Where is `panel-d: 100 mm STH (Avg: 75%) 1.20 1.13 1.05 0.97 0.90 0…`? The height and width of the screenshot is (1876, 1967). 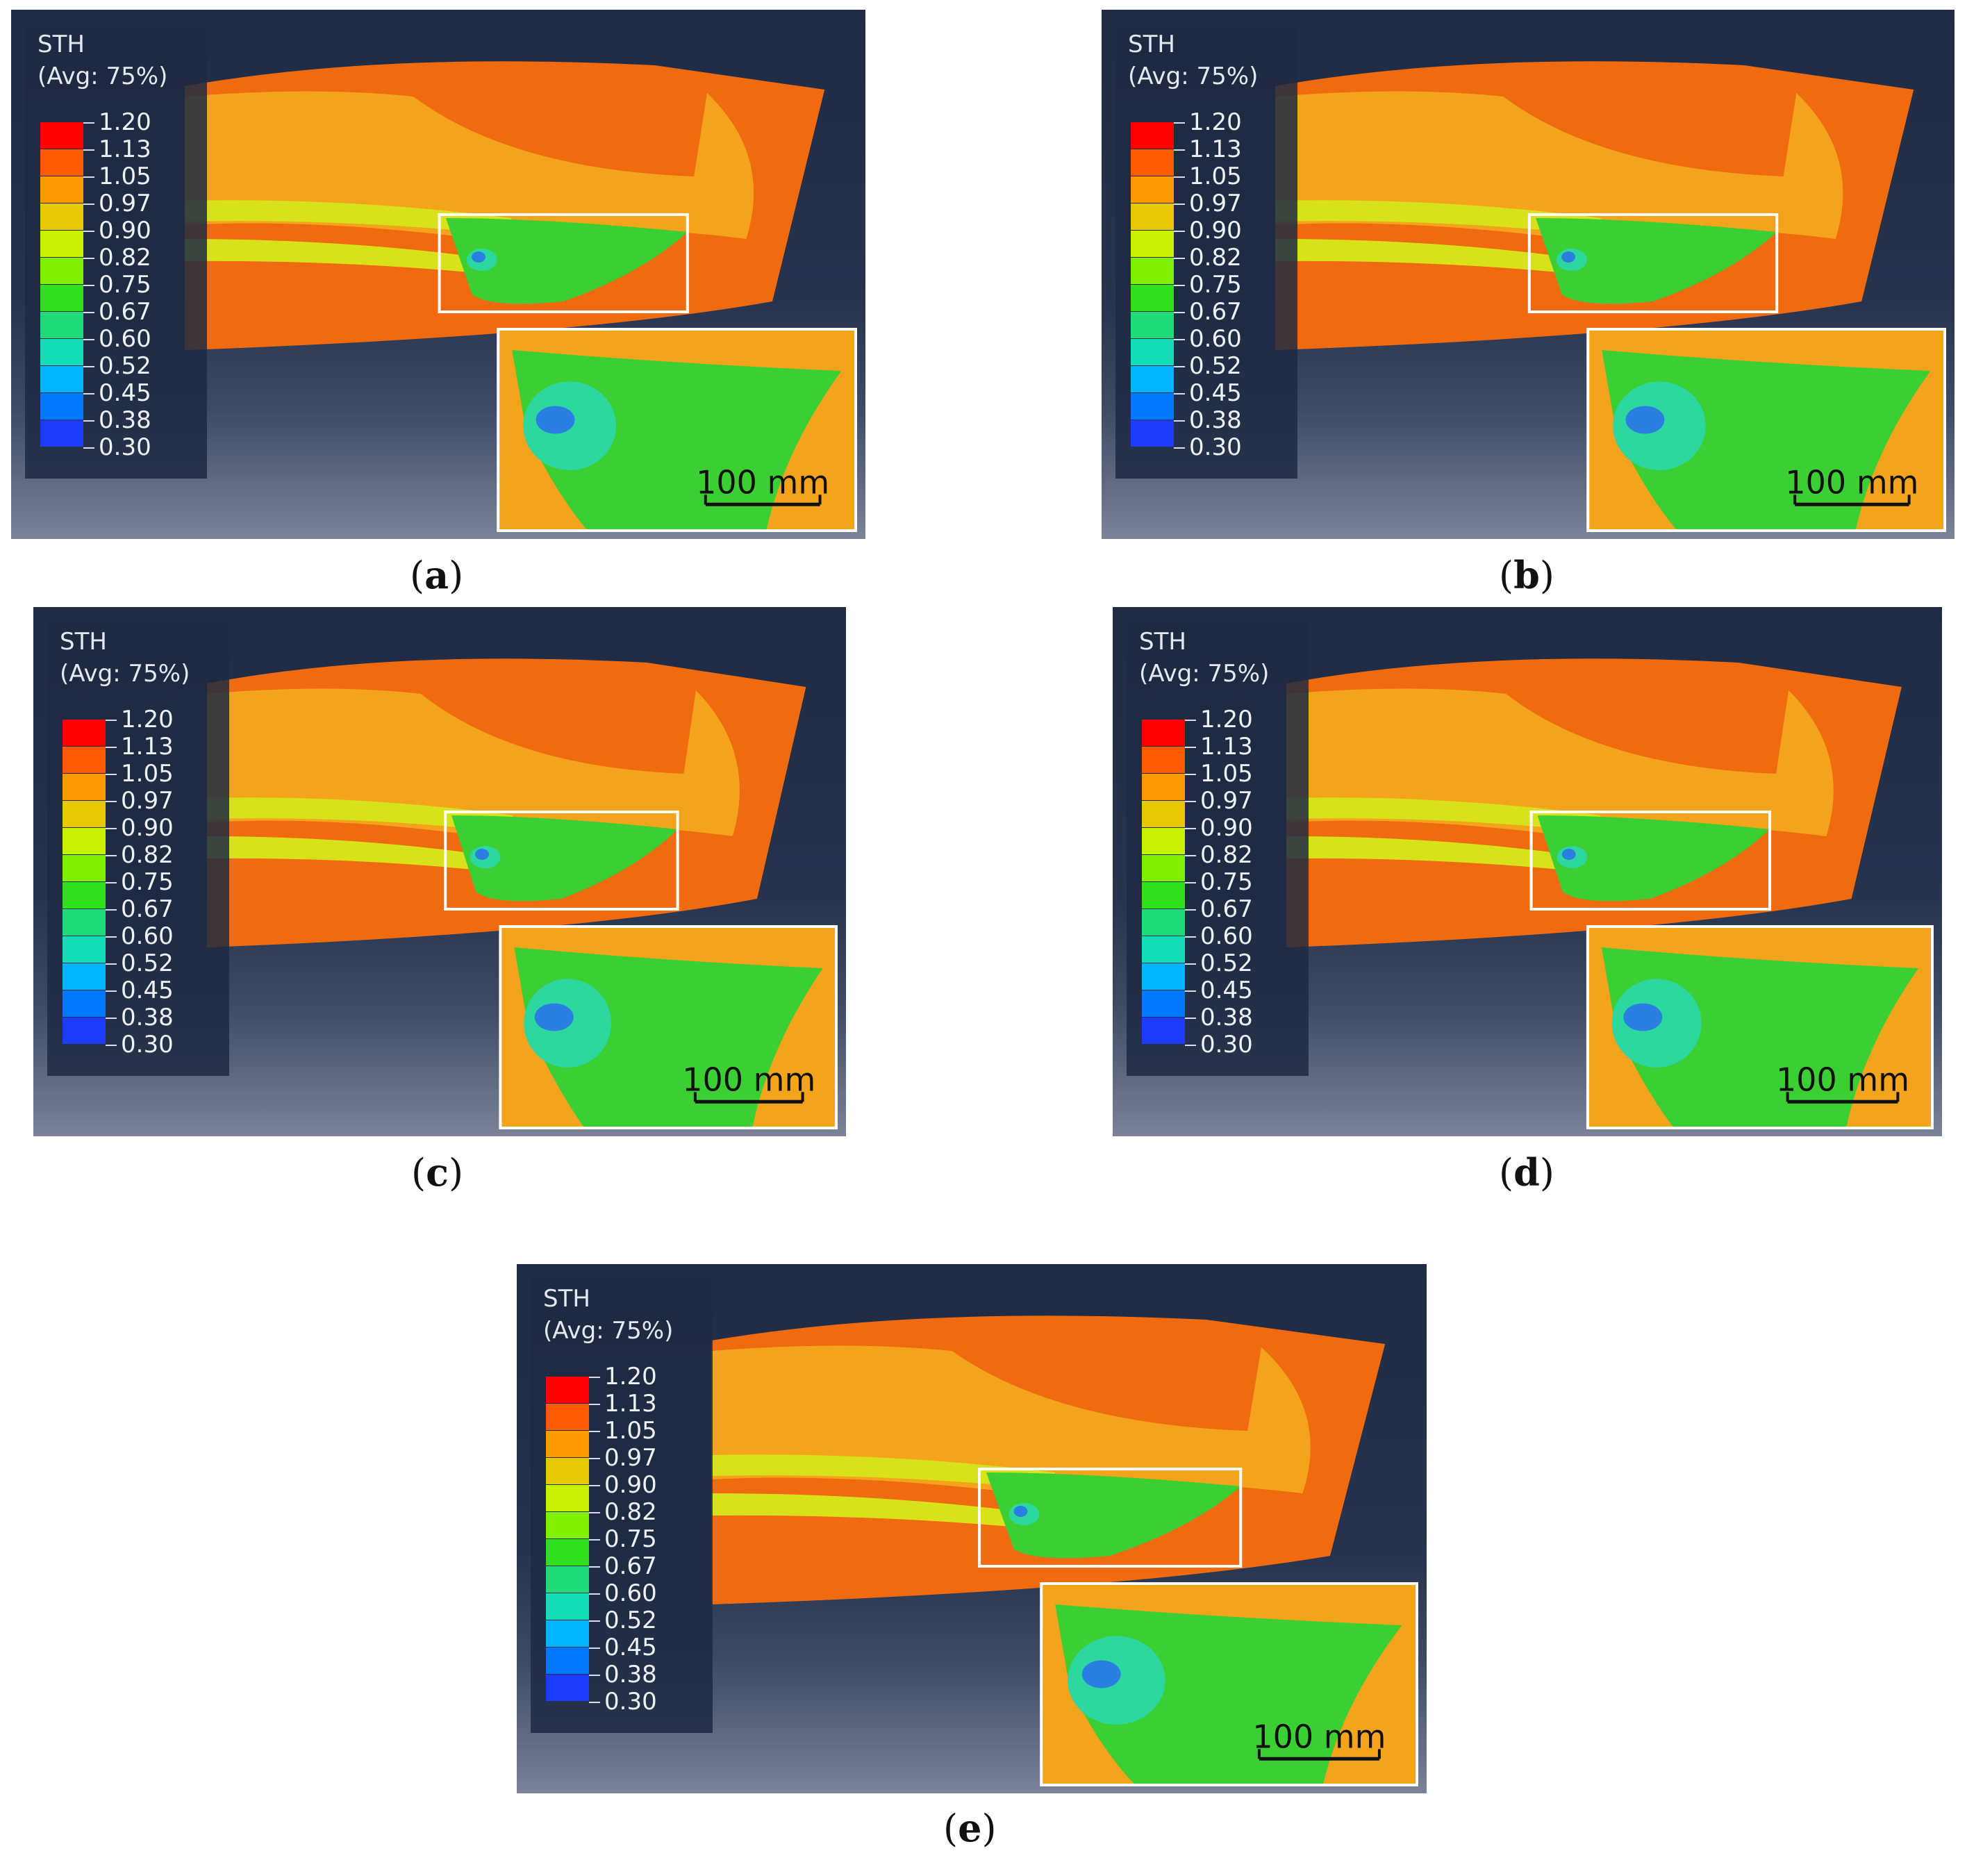
panel-d: 100 mm STH (Avg: 75%) 1.20 1.13 1.05 0.97 0.90 0… is located at coordinates (1528, 871).